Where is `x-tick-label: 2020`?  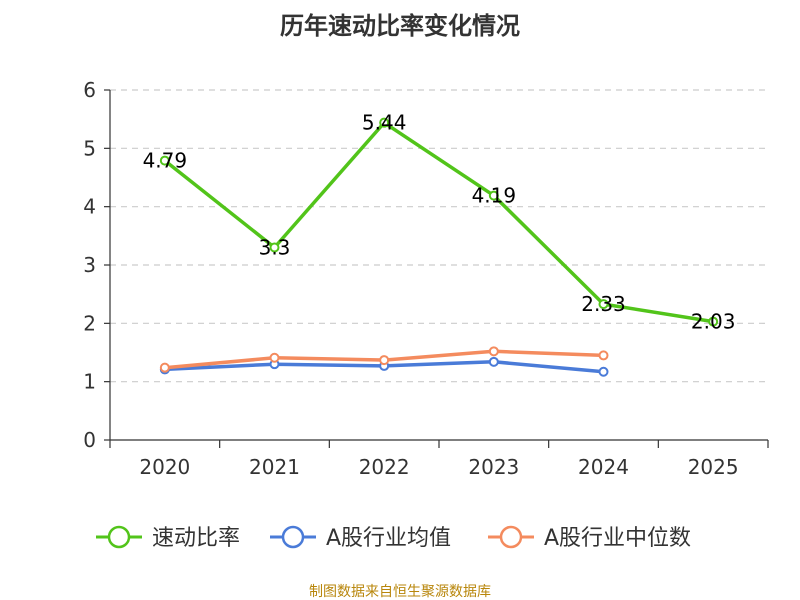 x-tick-label: 2020 is located at coordinates (164, 467).